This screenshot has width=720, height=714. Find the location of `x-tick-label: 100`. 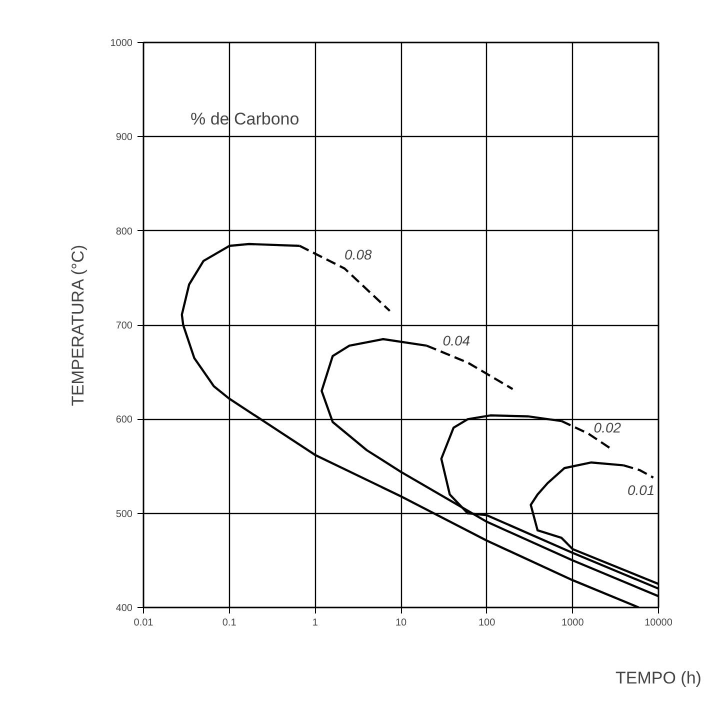

x-tick-label: 100 is located at coordinates (487, 623).